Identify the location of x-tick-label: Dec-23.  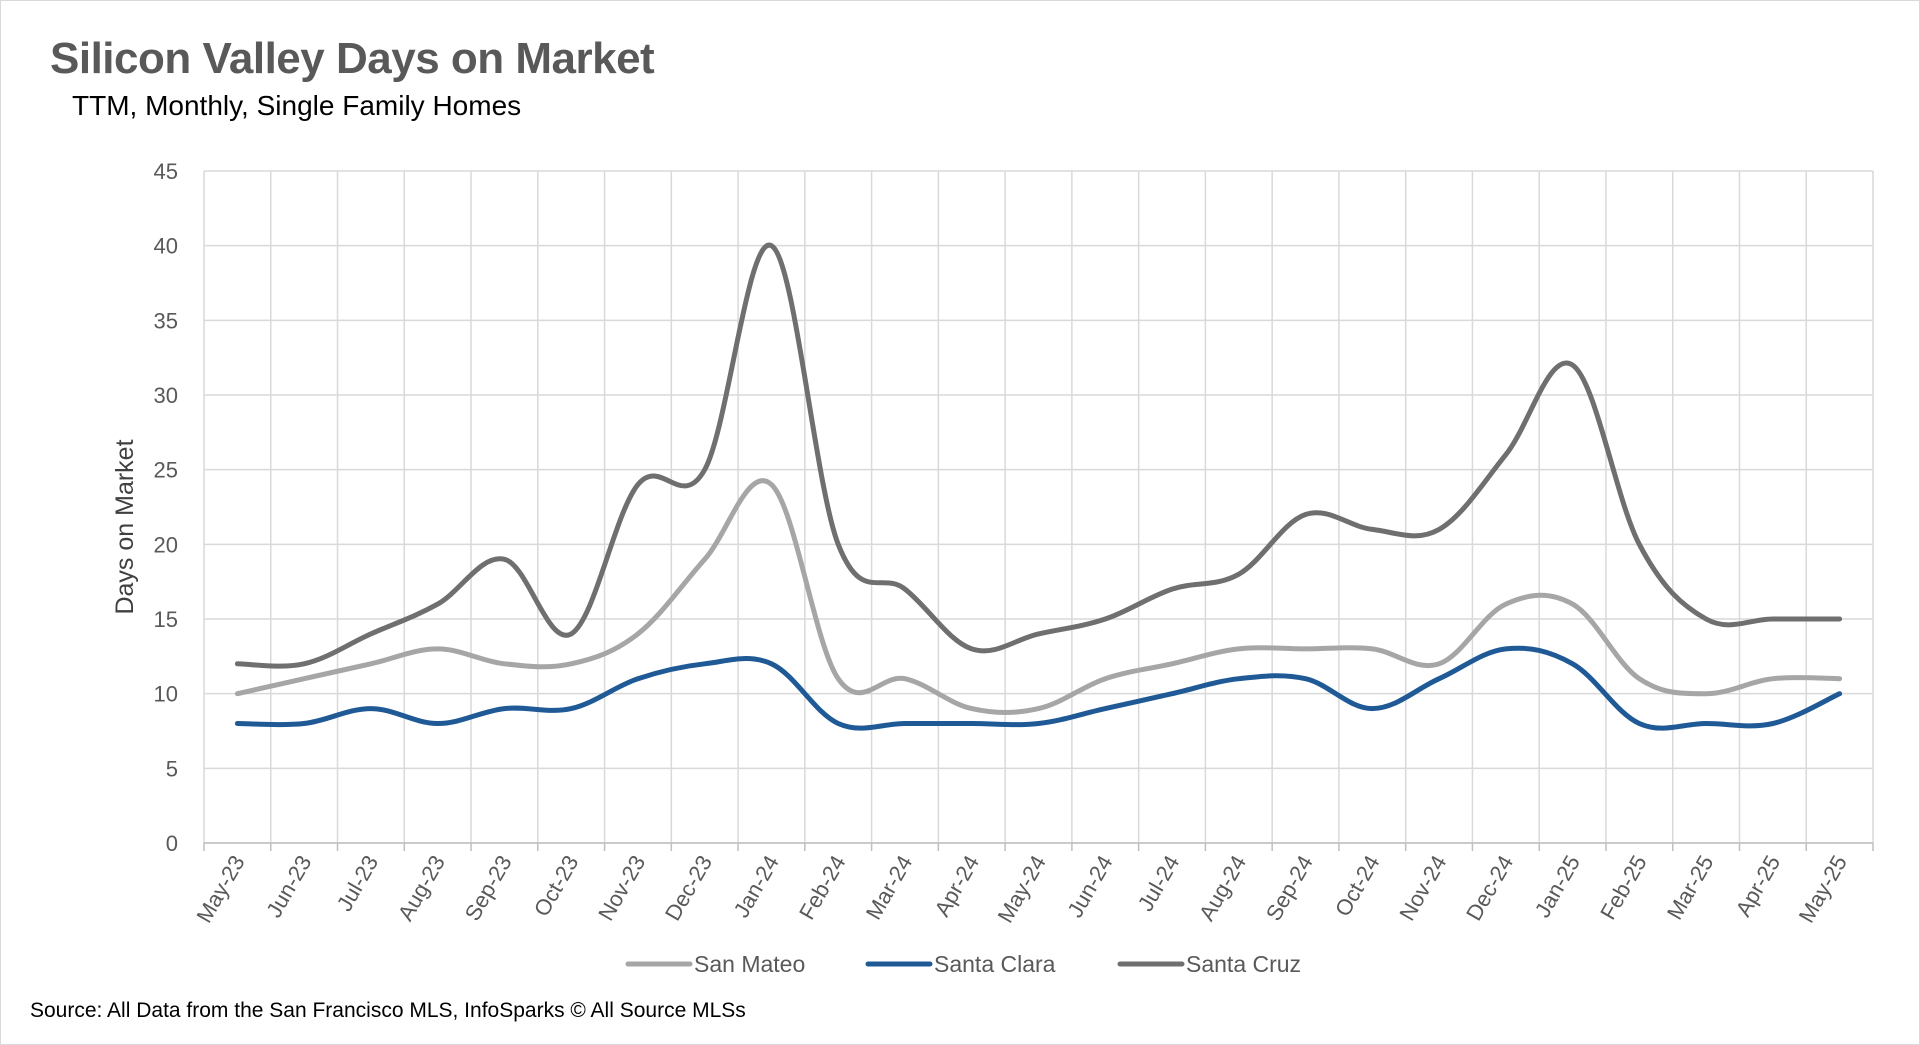
(688, 888).